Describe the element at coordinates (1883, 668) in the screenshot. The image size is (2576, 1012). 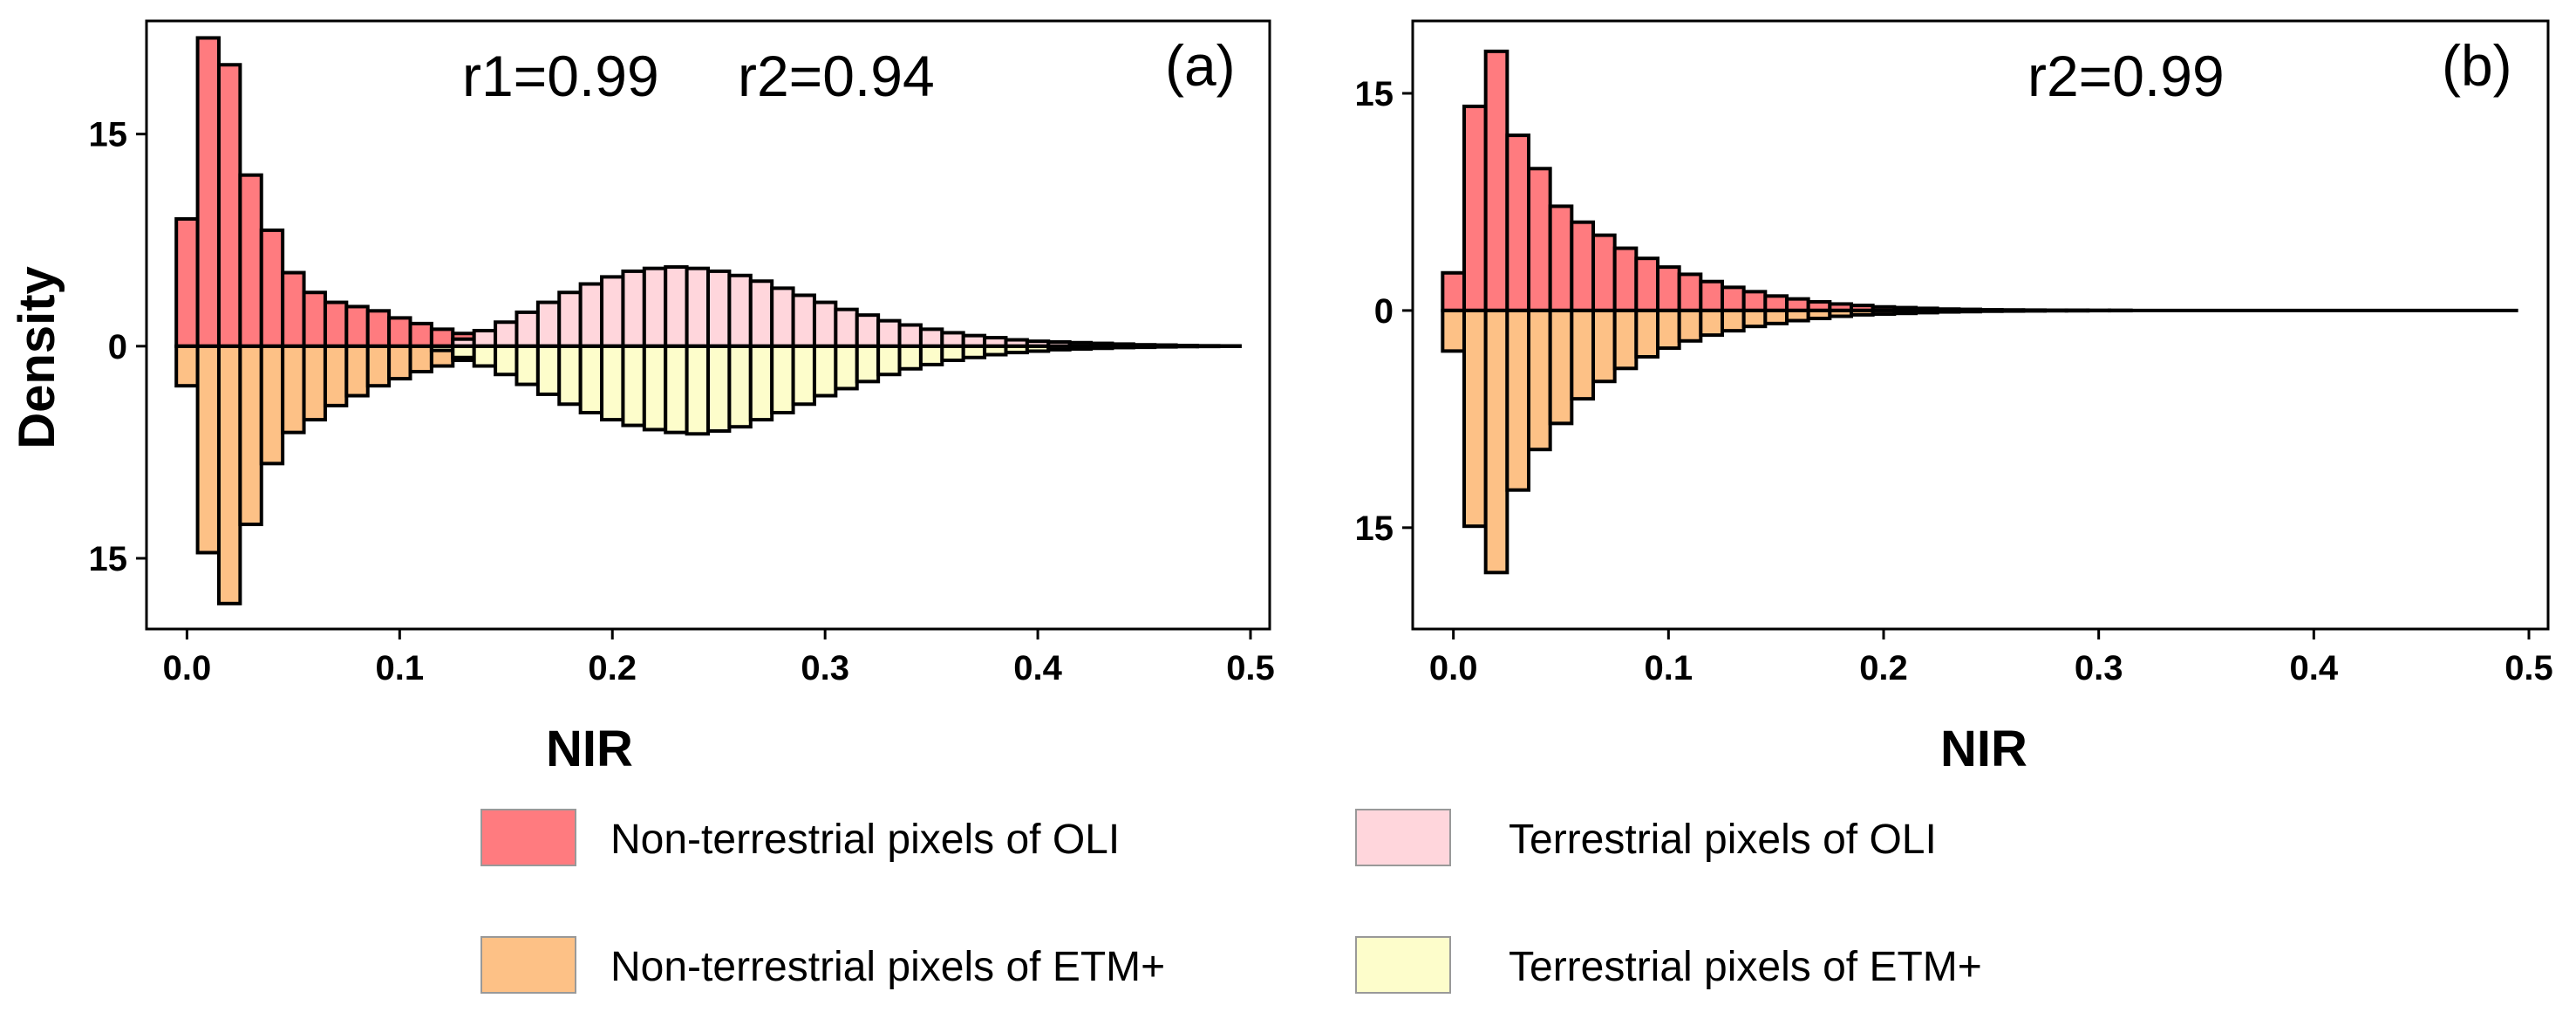
I see `panel-b-xtick-label-2: 0.2` at that location.